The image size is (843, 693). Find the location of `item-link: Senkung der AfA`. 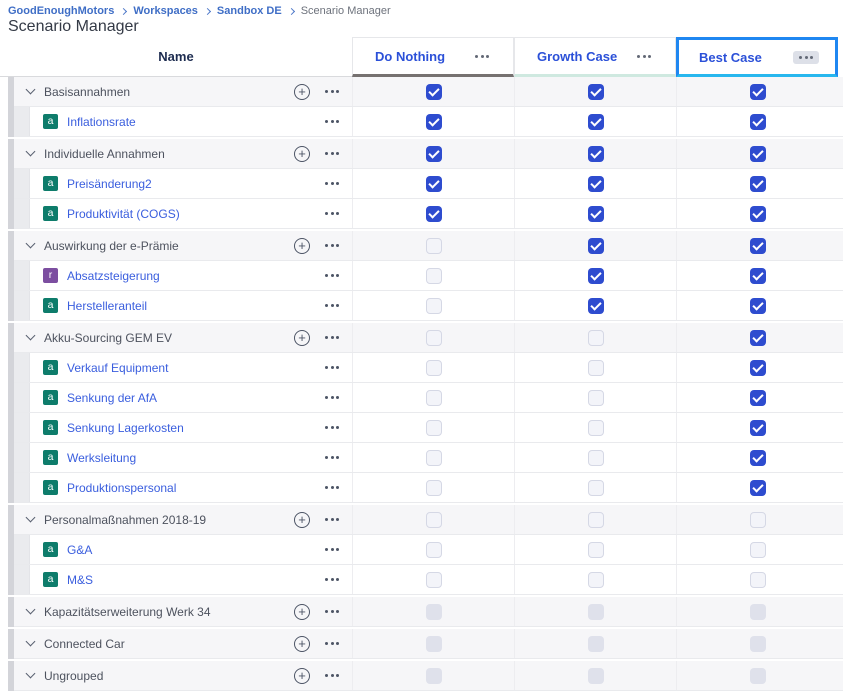

item-link: Senkung der AfA is located at coordinates (112, 397).